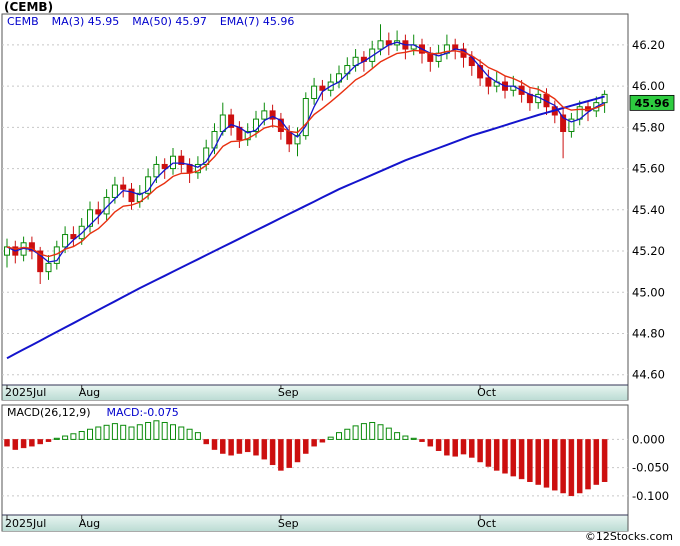  What do you see at coordinates (648, 292) in the screenshot?
I see `svg-text: 45.00` at bounding box center [648, 292].